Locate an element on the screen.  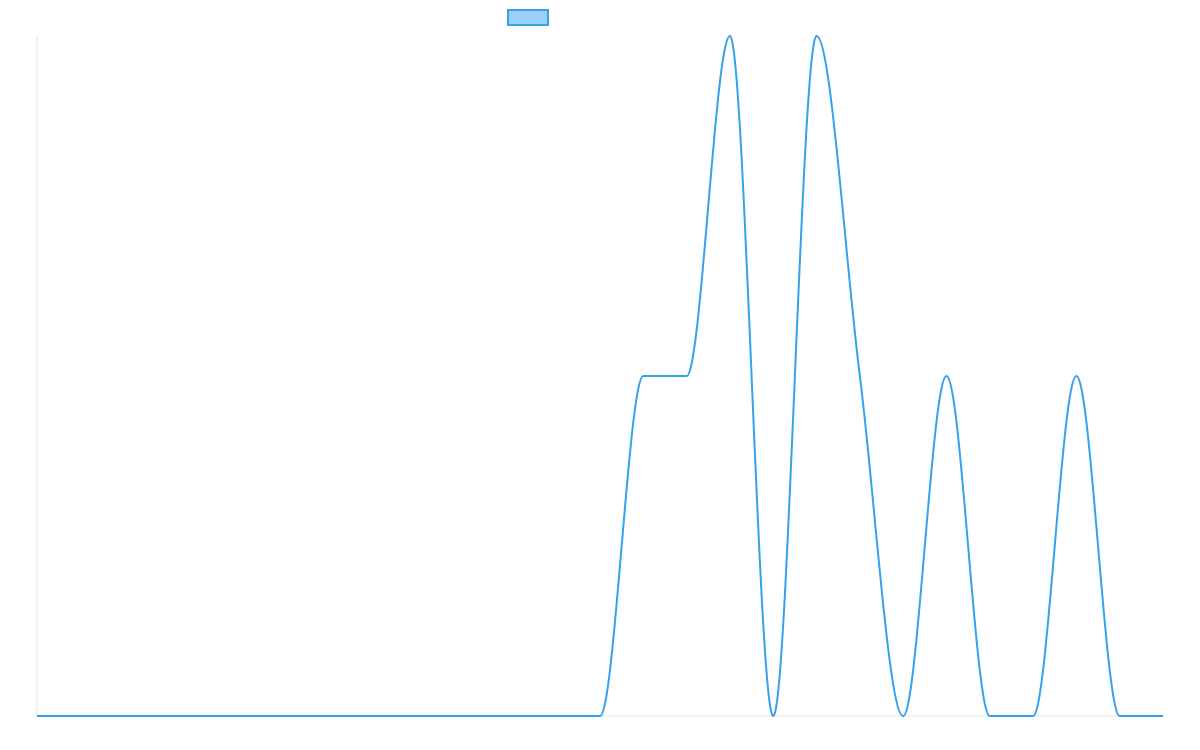
legend is located at coordinates (528, 17).